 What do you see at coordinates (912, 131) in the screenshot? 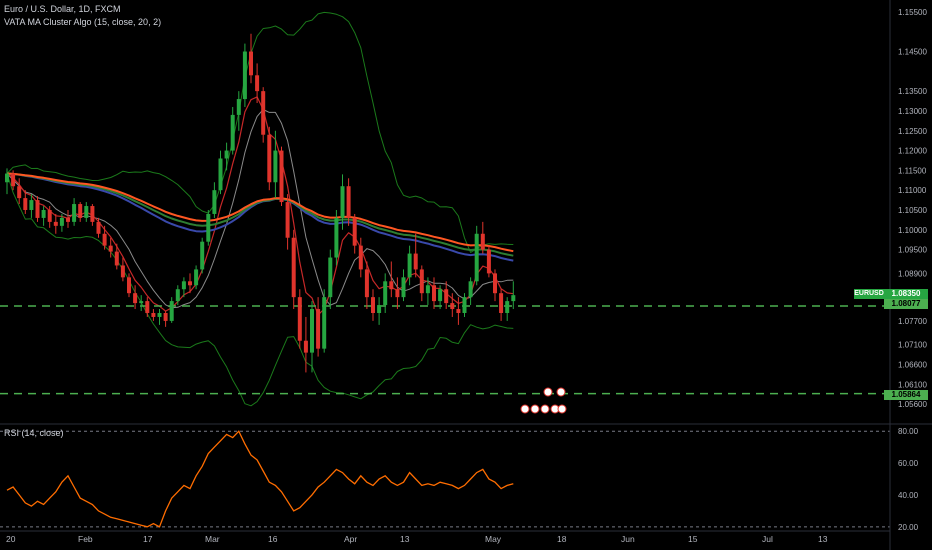
I see `price-tick-label: 1.12500` at bounding box center [912, 131].